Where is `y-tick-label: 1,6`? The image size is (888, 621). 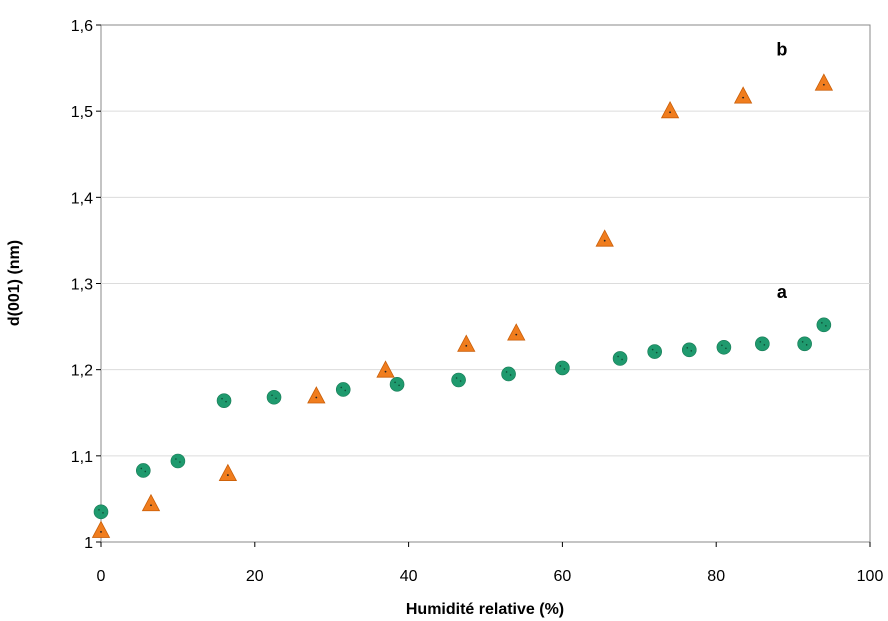
y-tick-label: 1,6 is located at coordinates (82, 26).